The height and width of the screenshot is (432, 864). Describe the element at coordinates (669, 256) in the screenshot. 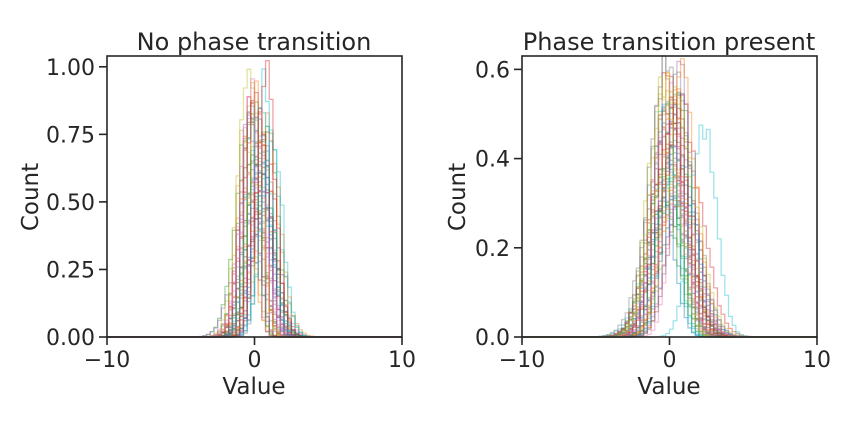

I see `histogram-series` at that location.